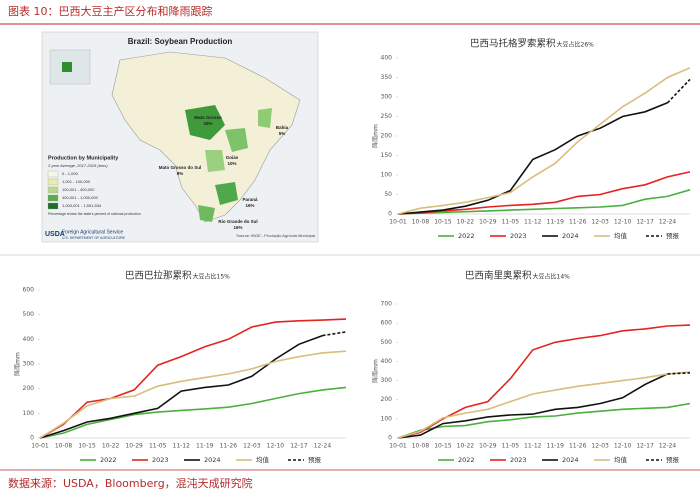 This screenshot has width=700, height=497. Describe the element at coordinates (76, 181) in the screenshot. I see `bin-label: 1,001 - 100,000` at that location.